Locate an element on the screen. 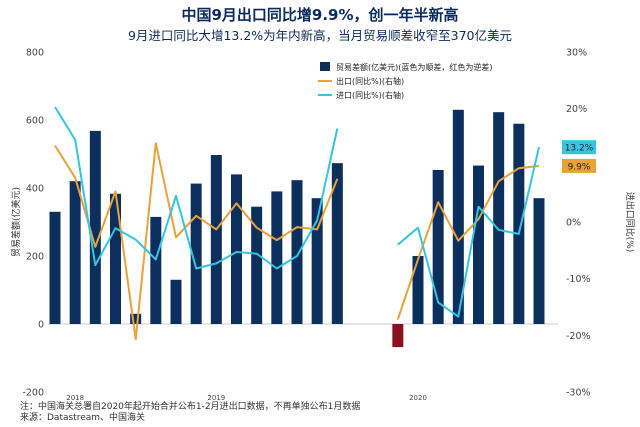  year-tick-label: 2019 is located at coordinates (216, 398).